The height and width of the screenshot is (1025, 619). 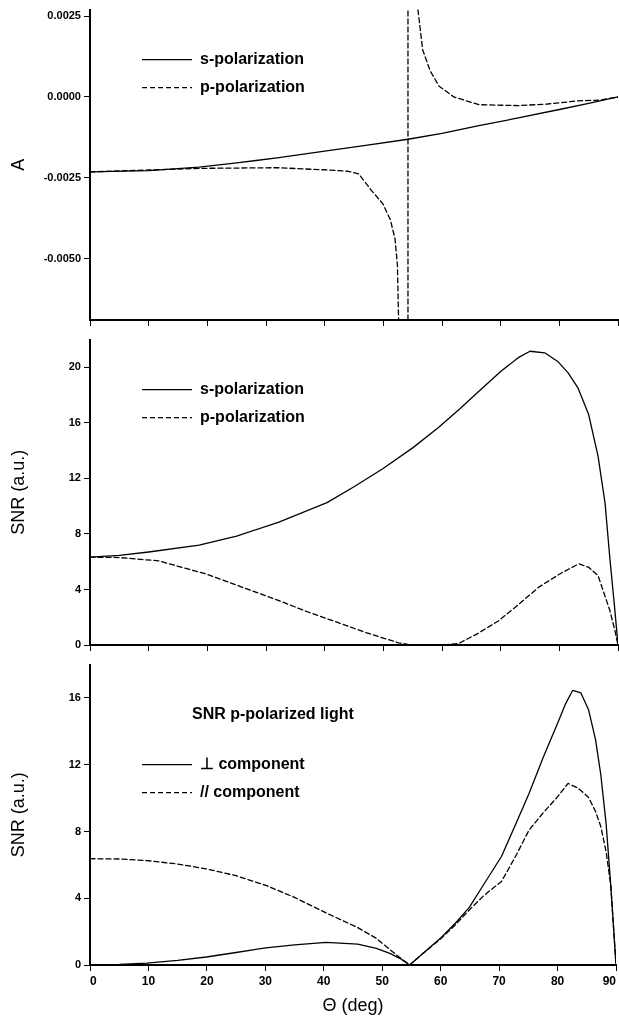 What do you see at coordinates (62, 176) in the screenshot?
I see `y-tick-label: -0.0025` at bounding box center [62, 176].